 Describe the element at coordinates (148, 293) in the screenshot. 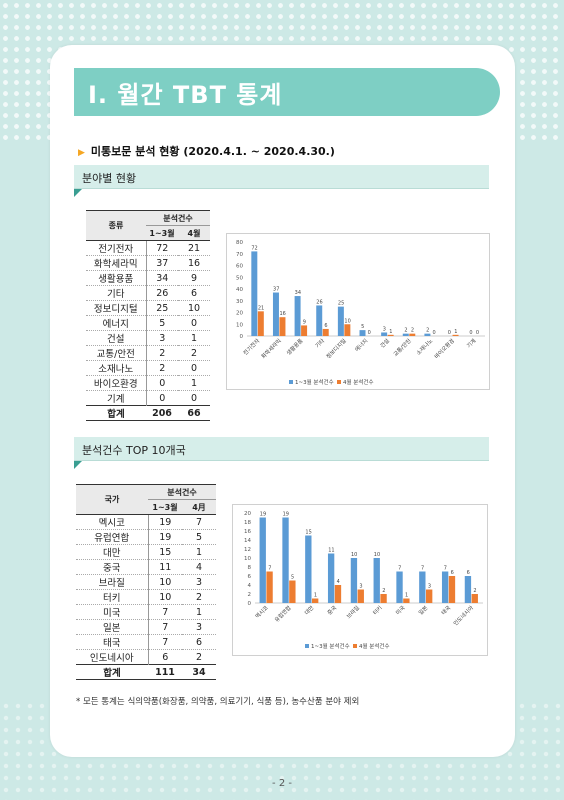

I see `field-table-row: 기타 26 6` at that location.